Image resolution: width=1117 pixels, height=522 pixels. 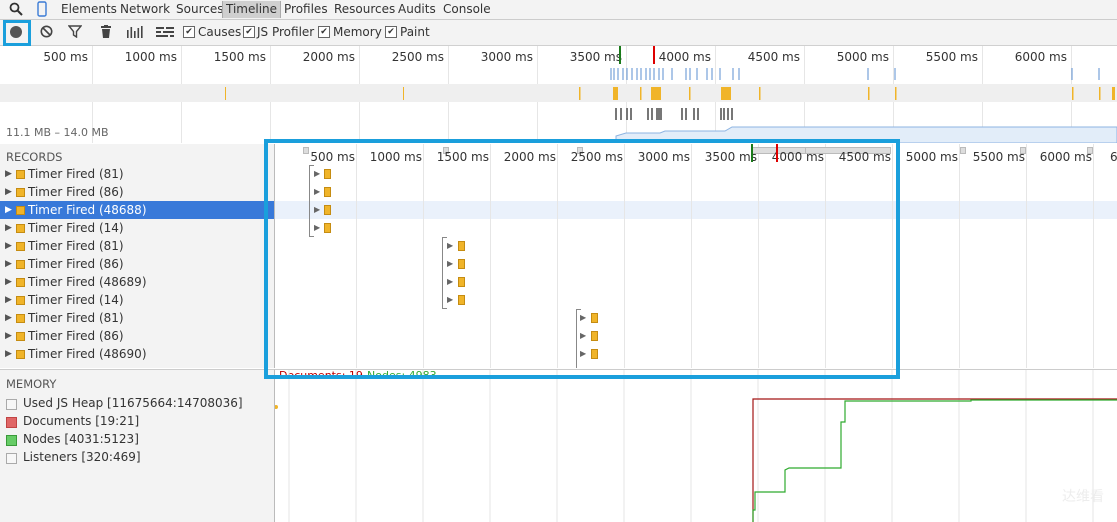 What do you see at coordinates (87, 354) in the screenshot?
I see `record-label: Timer Fired (48690)` at bounding box center [87, 354].